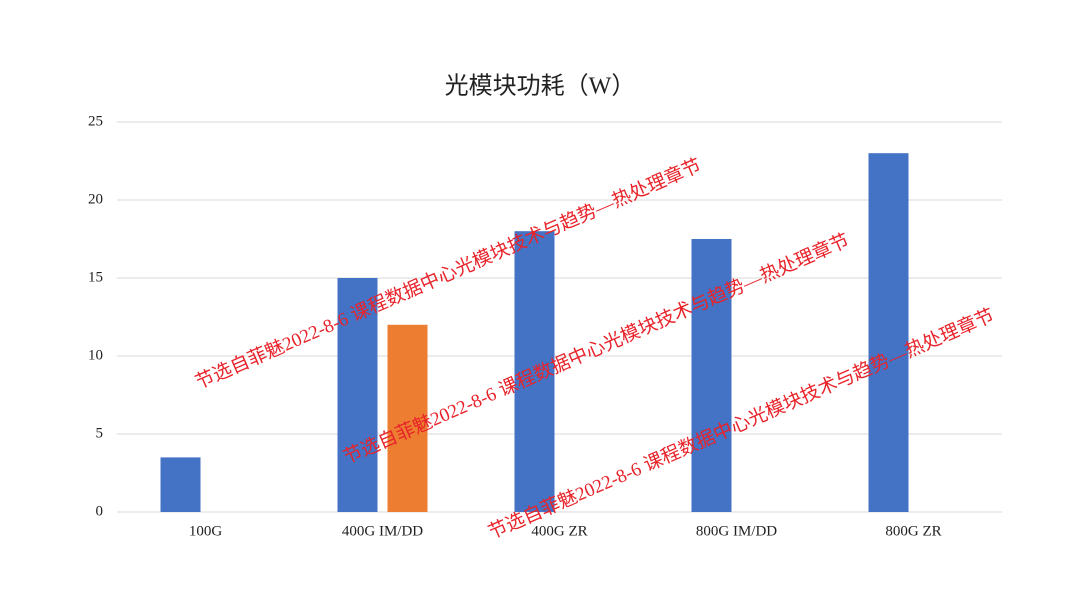  Describe the element at coordinates (736, 531) in the screenshot. I see `x-tick-label: 800G IM/DD` at that location.